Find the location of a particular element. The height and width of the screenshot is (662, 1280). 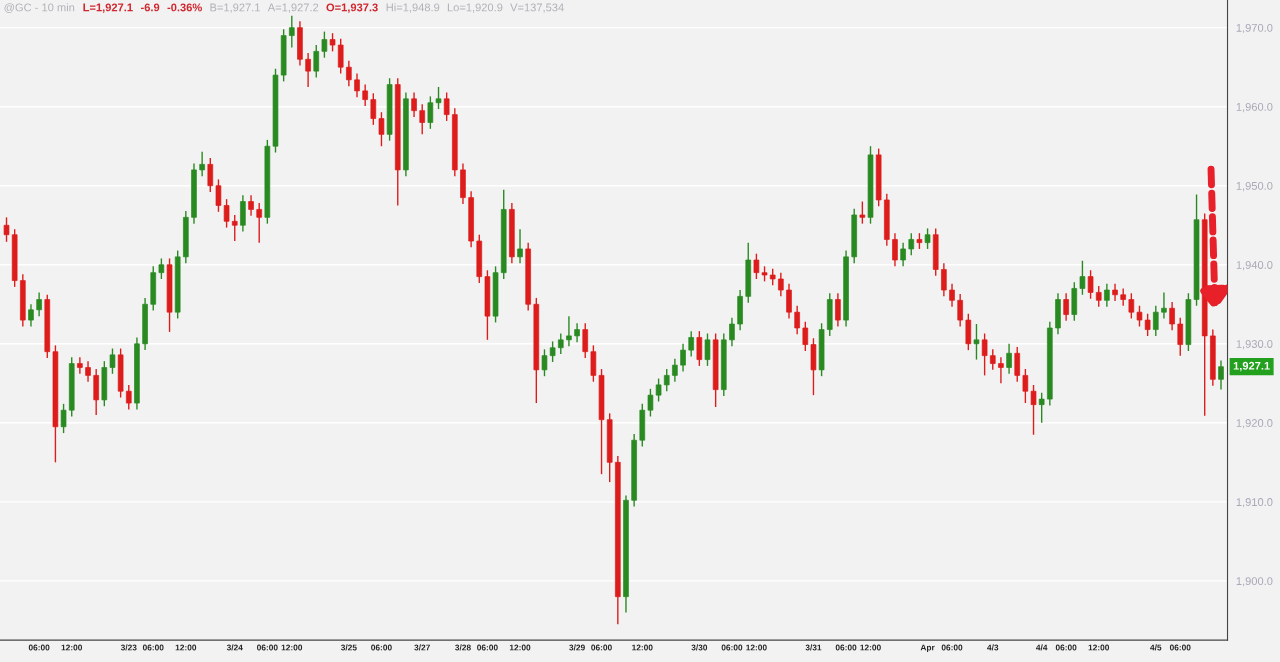

y-tick-label: 1,950.0 is located at coordinates (1254, 186).